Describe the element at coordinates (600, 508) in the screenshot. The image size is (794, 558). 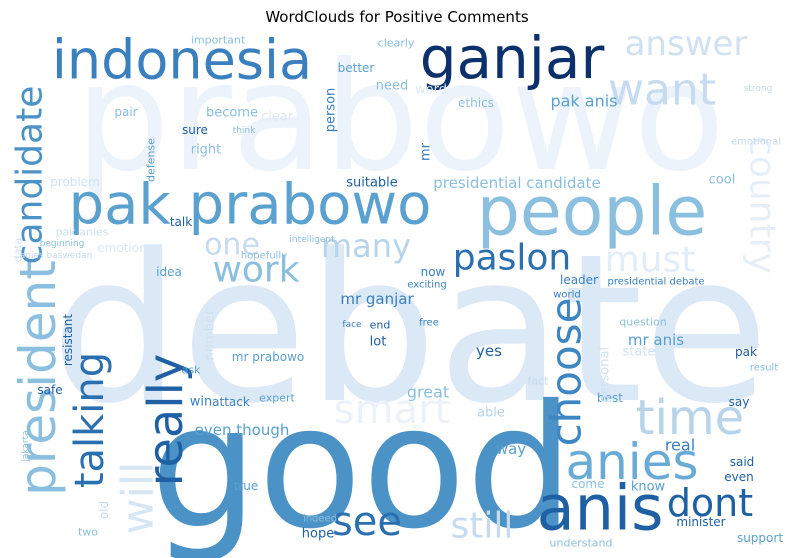
I see `word: anis` at that location.